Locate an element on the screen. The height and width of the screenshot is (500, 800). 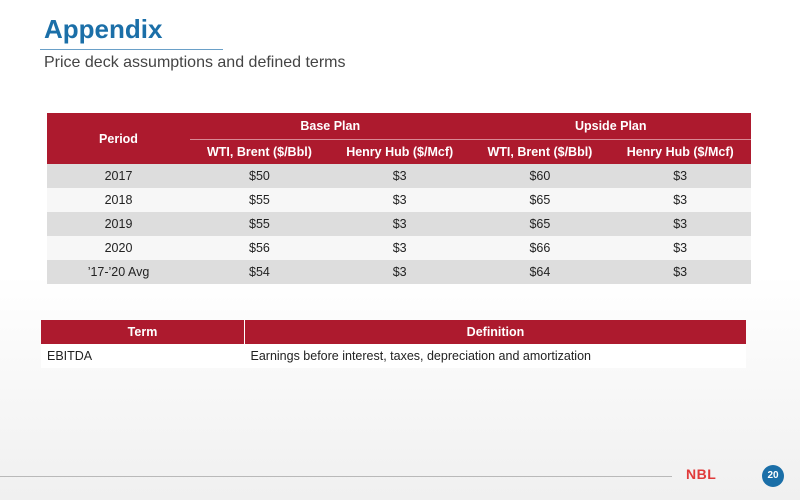
cell-base-wti: $50 is located at coordinates (259, 176).